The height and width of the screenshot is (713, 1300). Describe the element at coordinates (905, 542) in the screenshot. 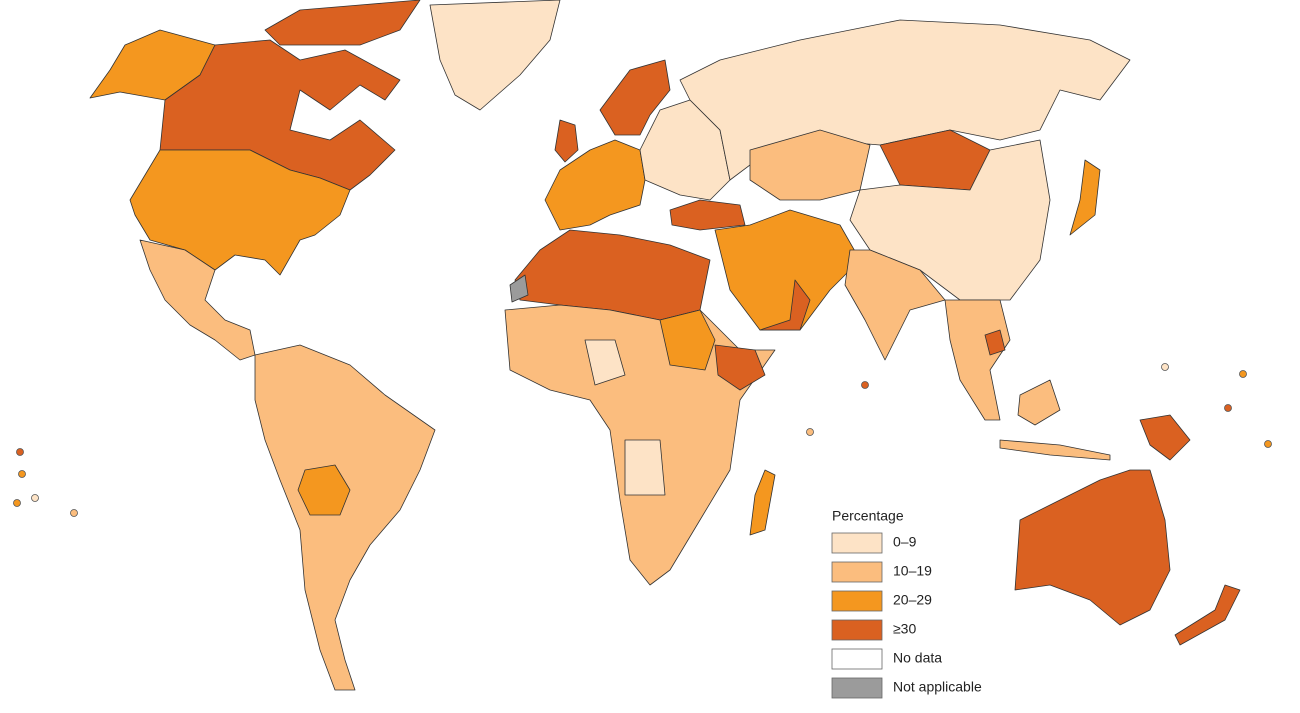

I see `legend-label: 0–9` at that location.